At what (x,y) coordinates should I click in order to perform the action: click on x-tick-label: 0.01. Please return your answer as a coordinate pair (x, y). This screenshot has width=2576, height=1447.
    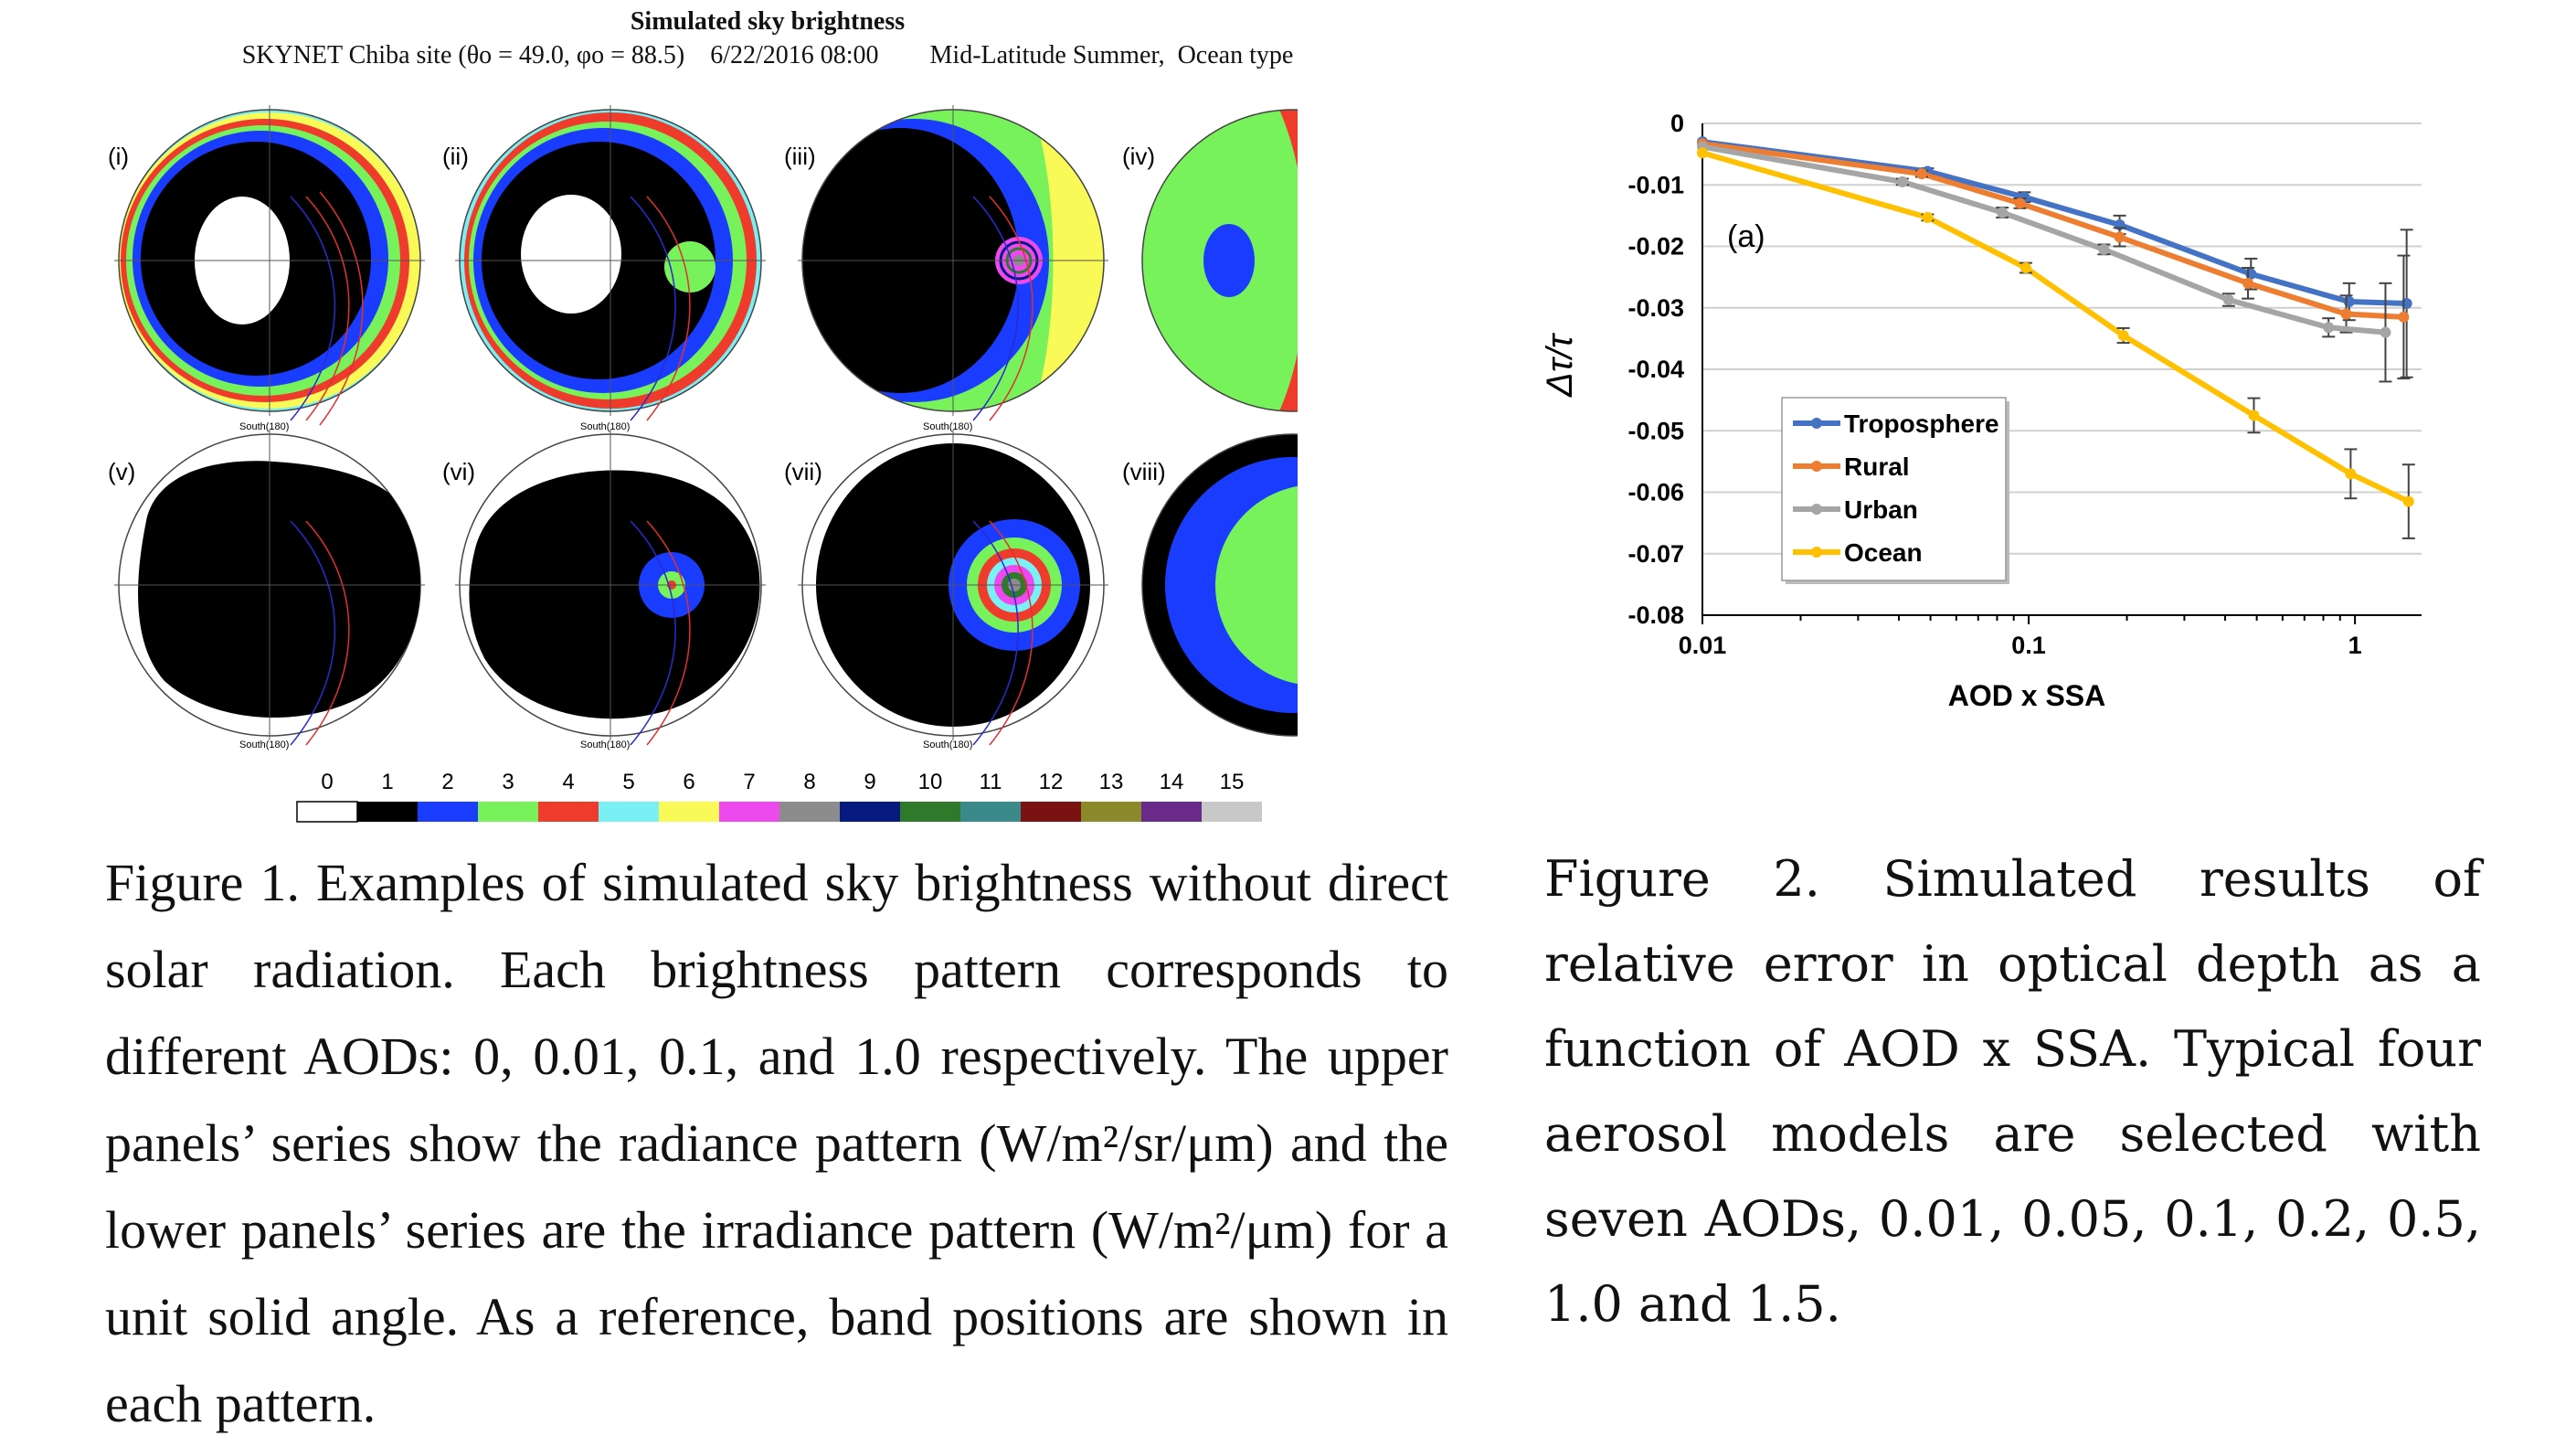
    Looking at the image, I should click on (1703, 645).